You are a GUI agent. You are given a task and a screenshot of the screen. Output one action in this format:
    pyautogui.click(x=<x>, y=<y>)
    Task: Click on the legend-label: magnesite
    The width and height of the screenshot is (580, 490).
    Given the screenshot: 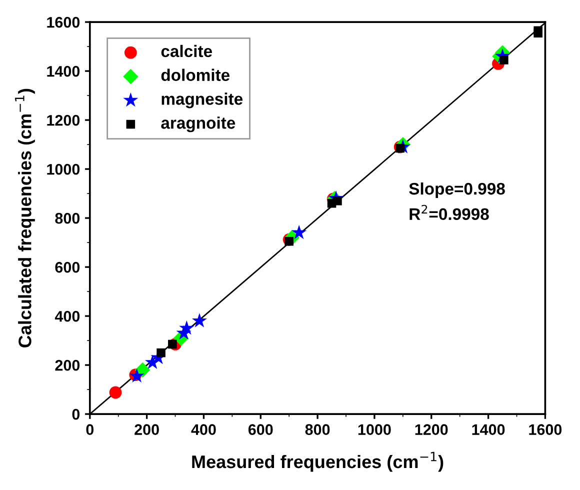 What is the action you would take?
    pyautogui.click(x=202, y=100)
    